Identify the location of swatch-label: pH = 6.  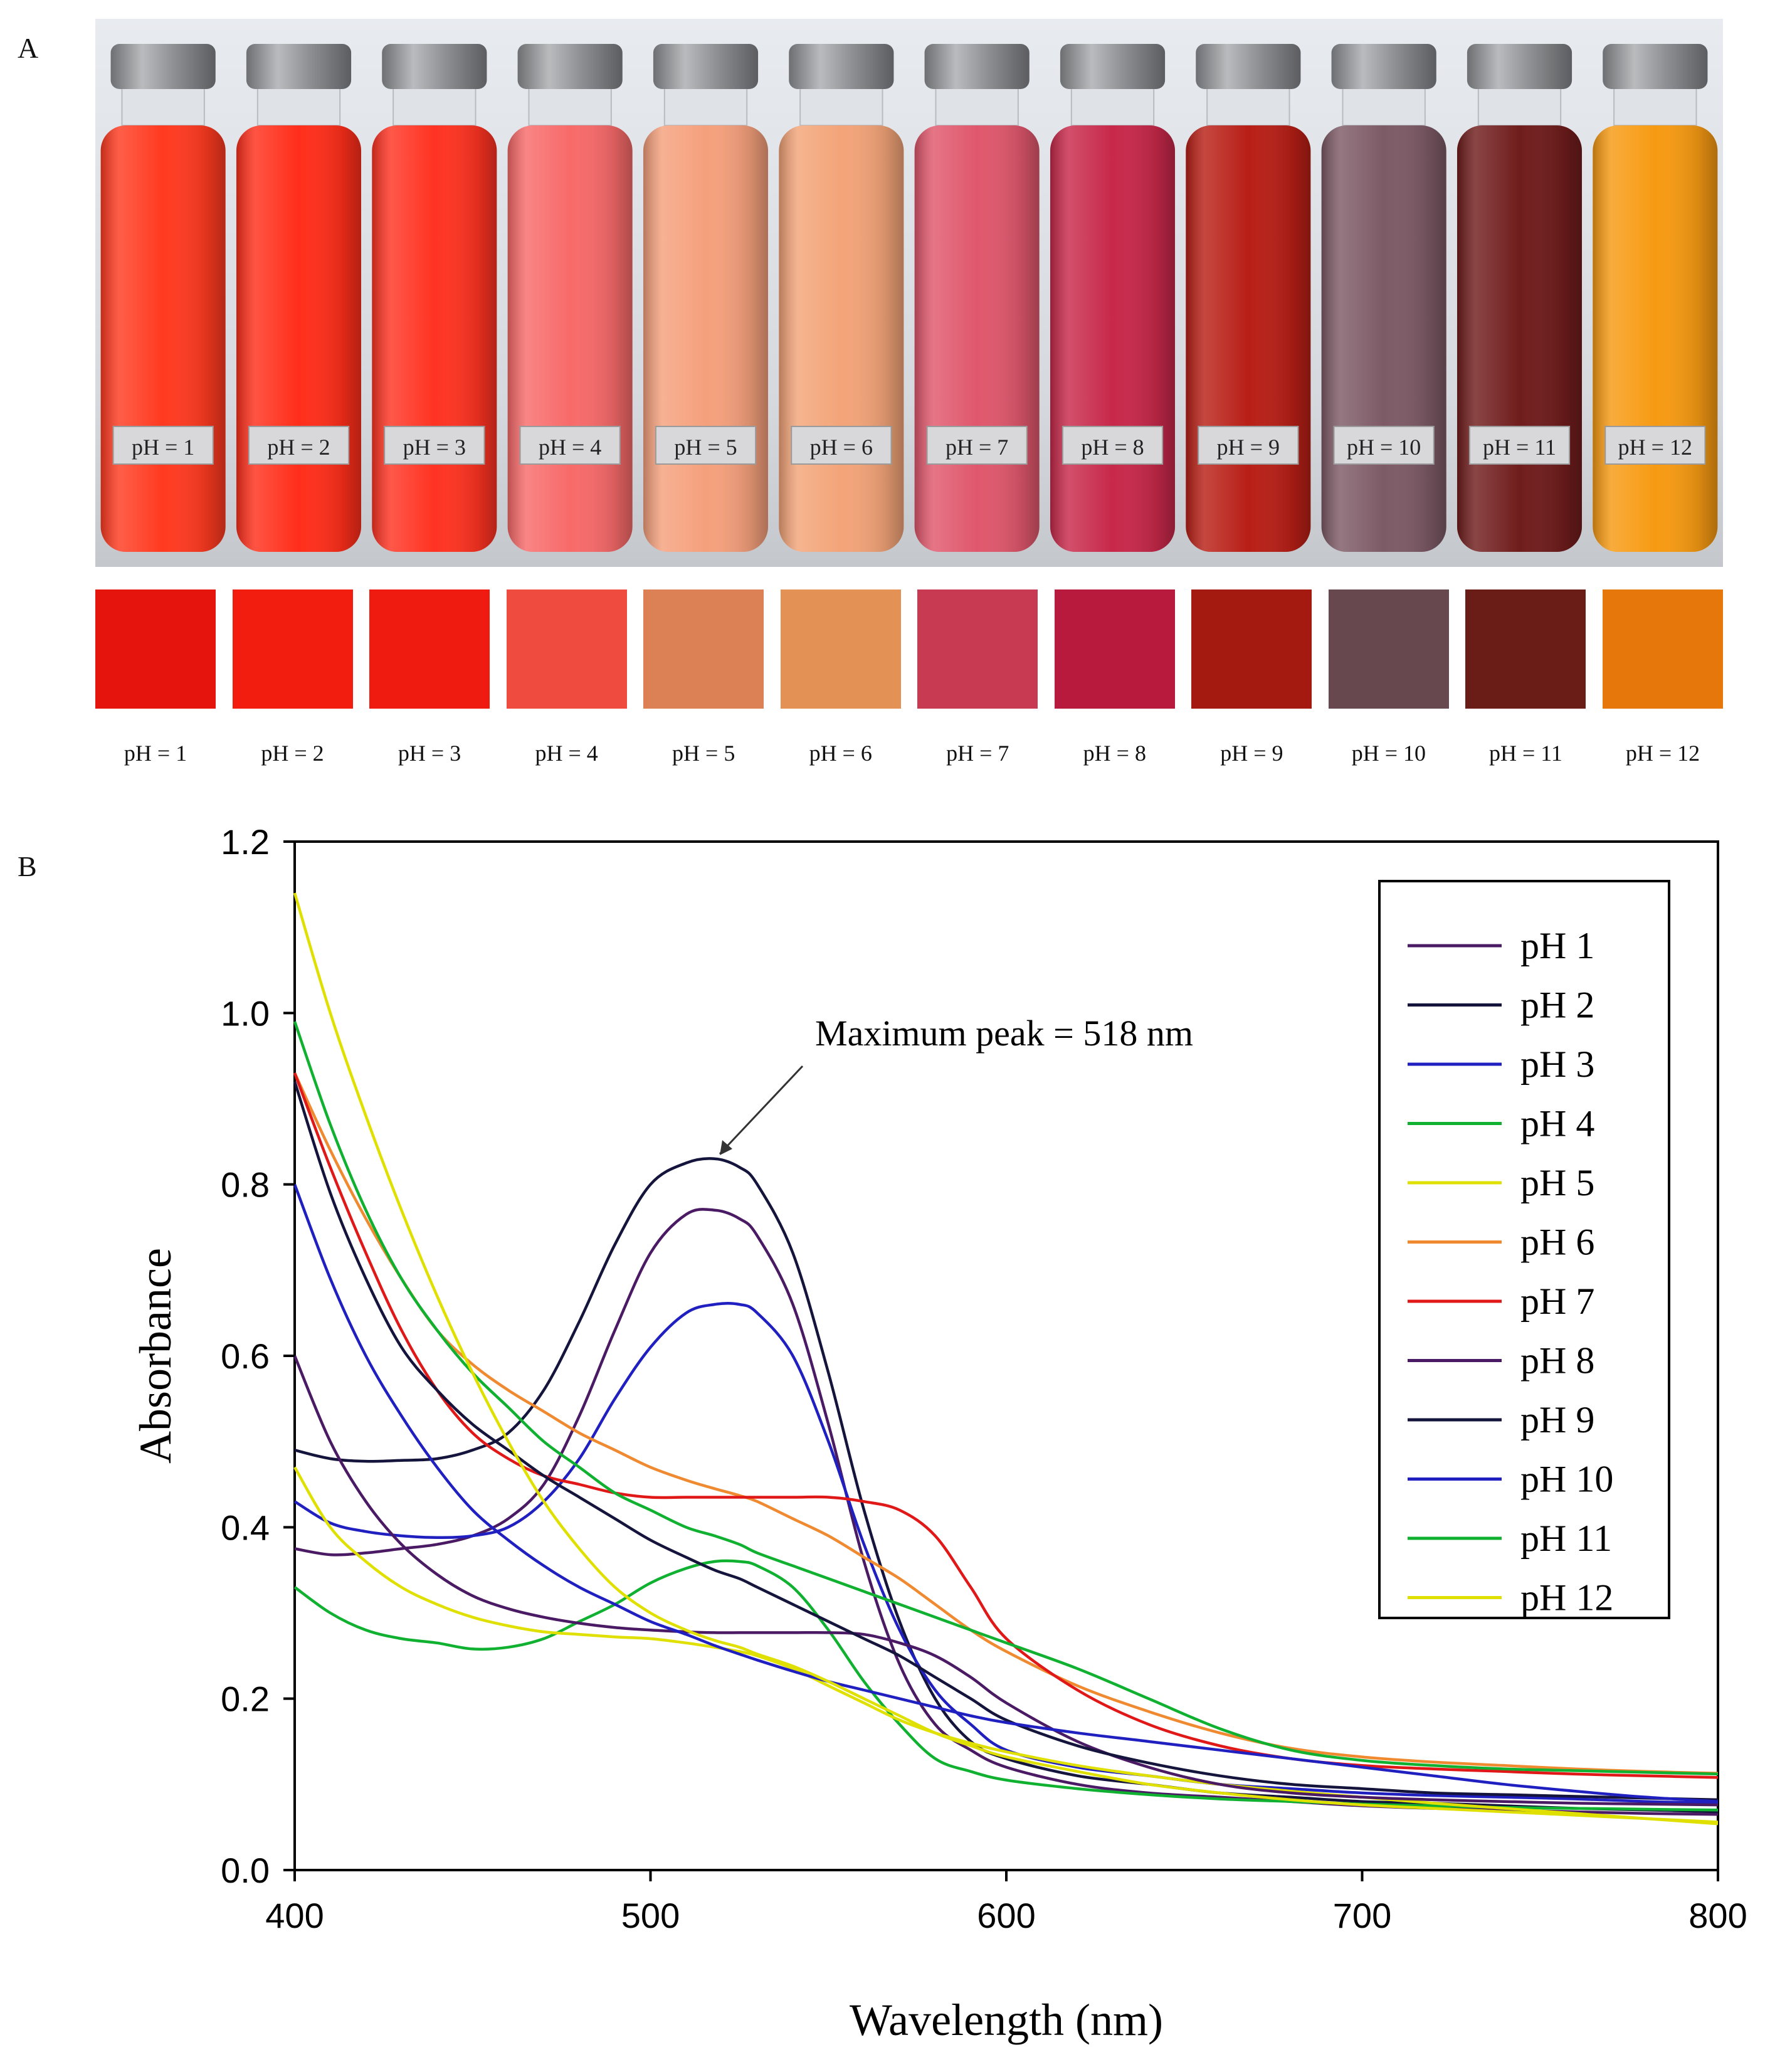
(840, 753).